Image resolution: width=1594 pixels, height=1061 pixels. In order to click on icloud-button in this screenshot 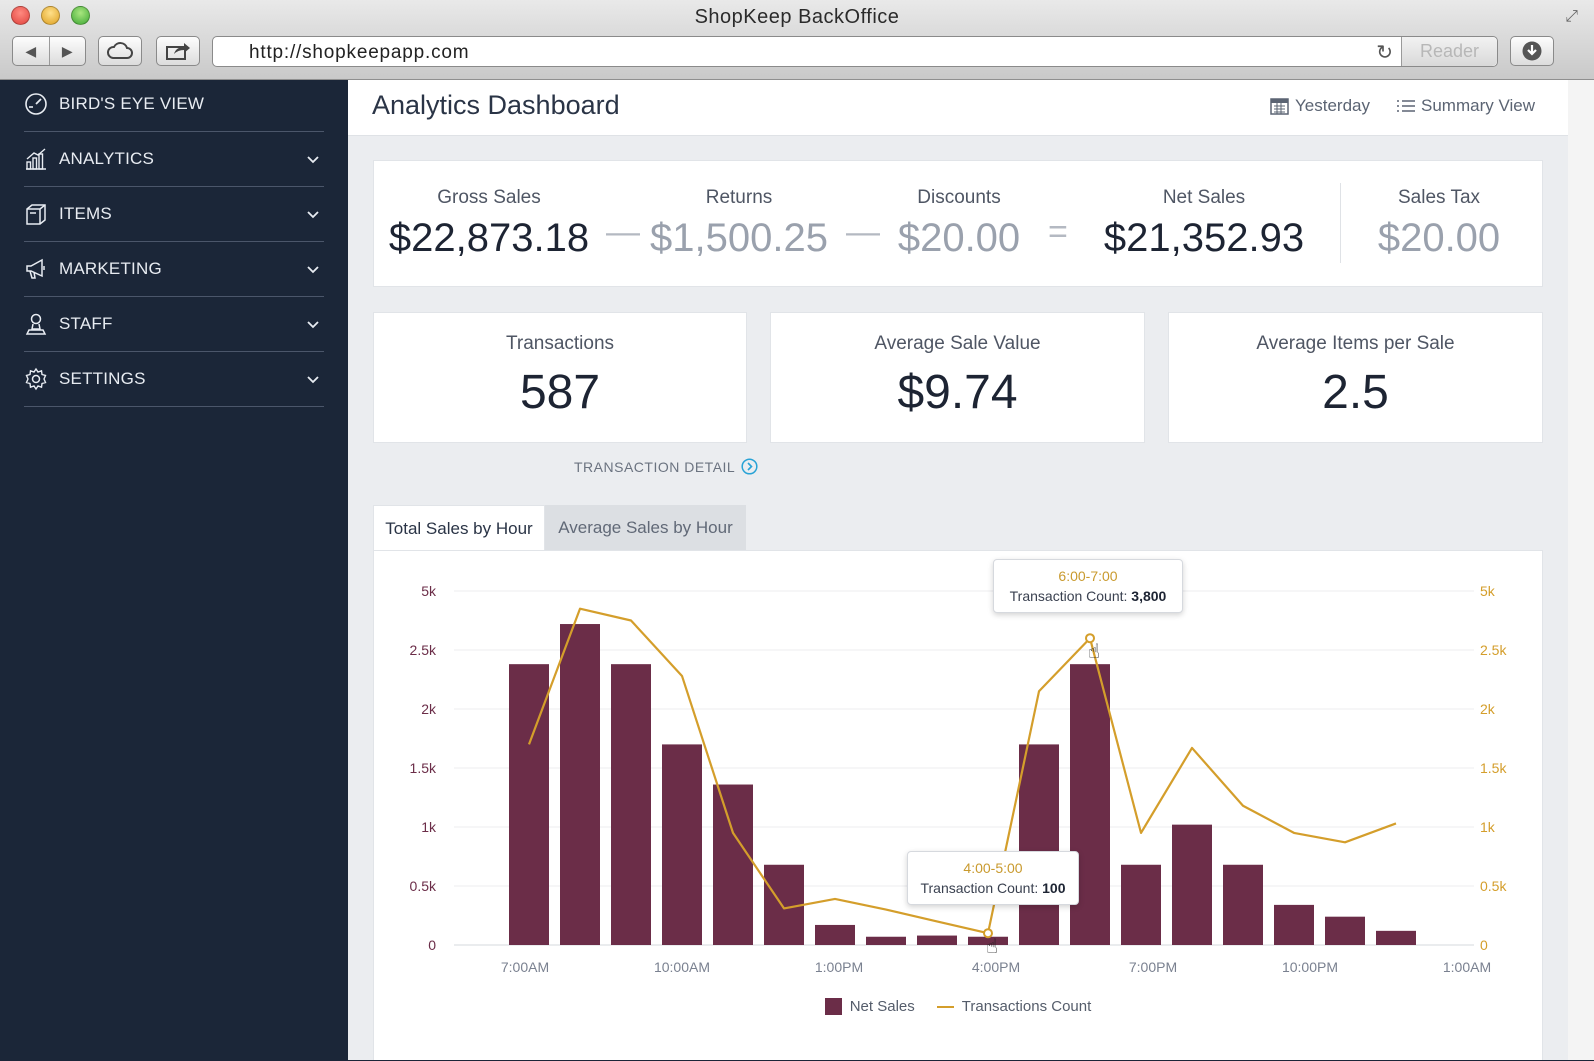, I will do `click(120, 51)`.